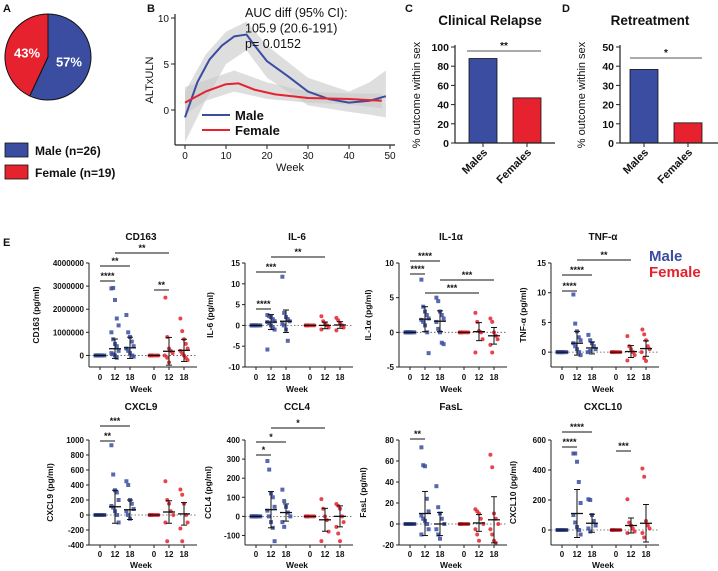 This screenshot has height=571, width=718. What do you see at coordinates (349, 156) in the screenshot?
I see `x-tick-label: 40` at bounding box center [349, 156].